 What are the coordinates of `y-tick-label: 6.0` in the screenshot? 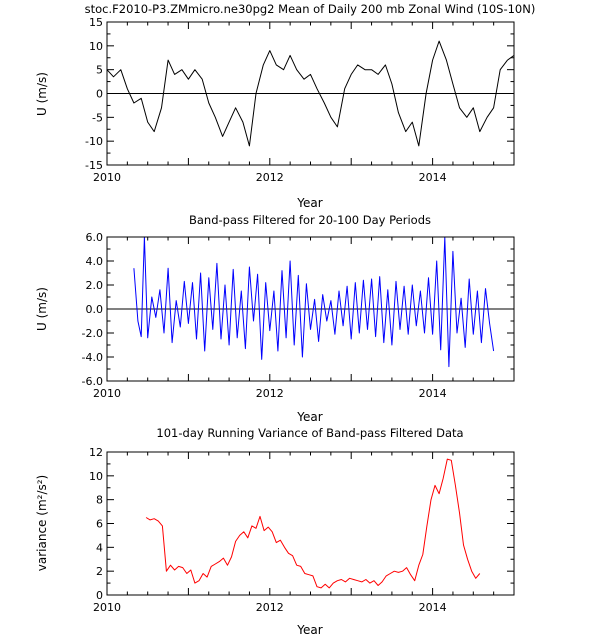 It's located at (95, 237).